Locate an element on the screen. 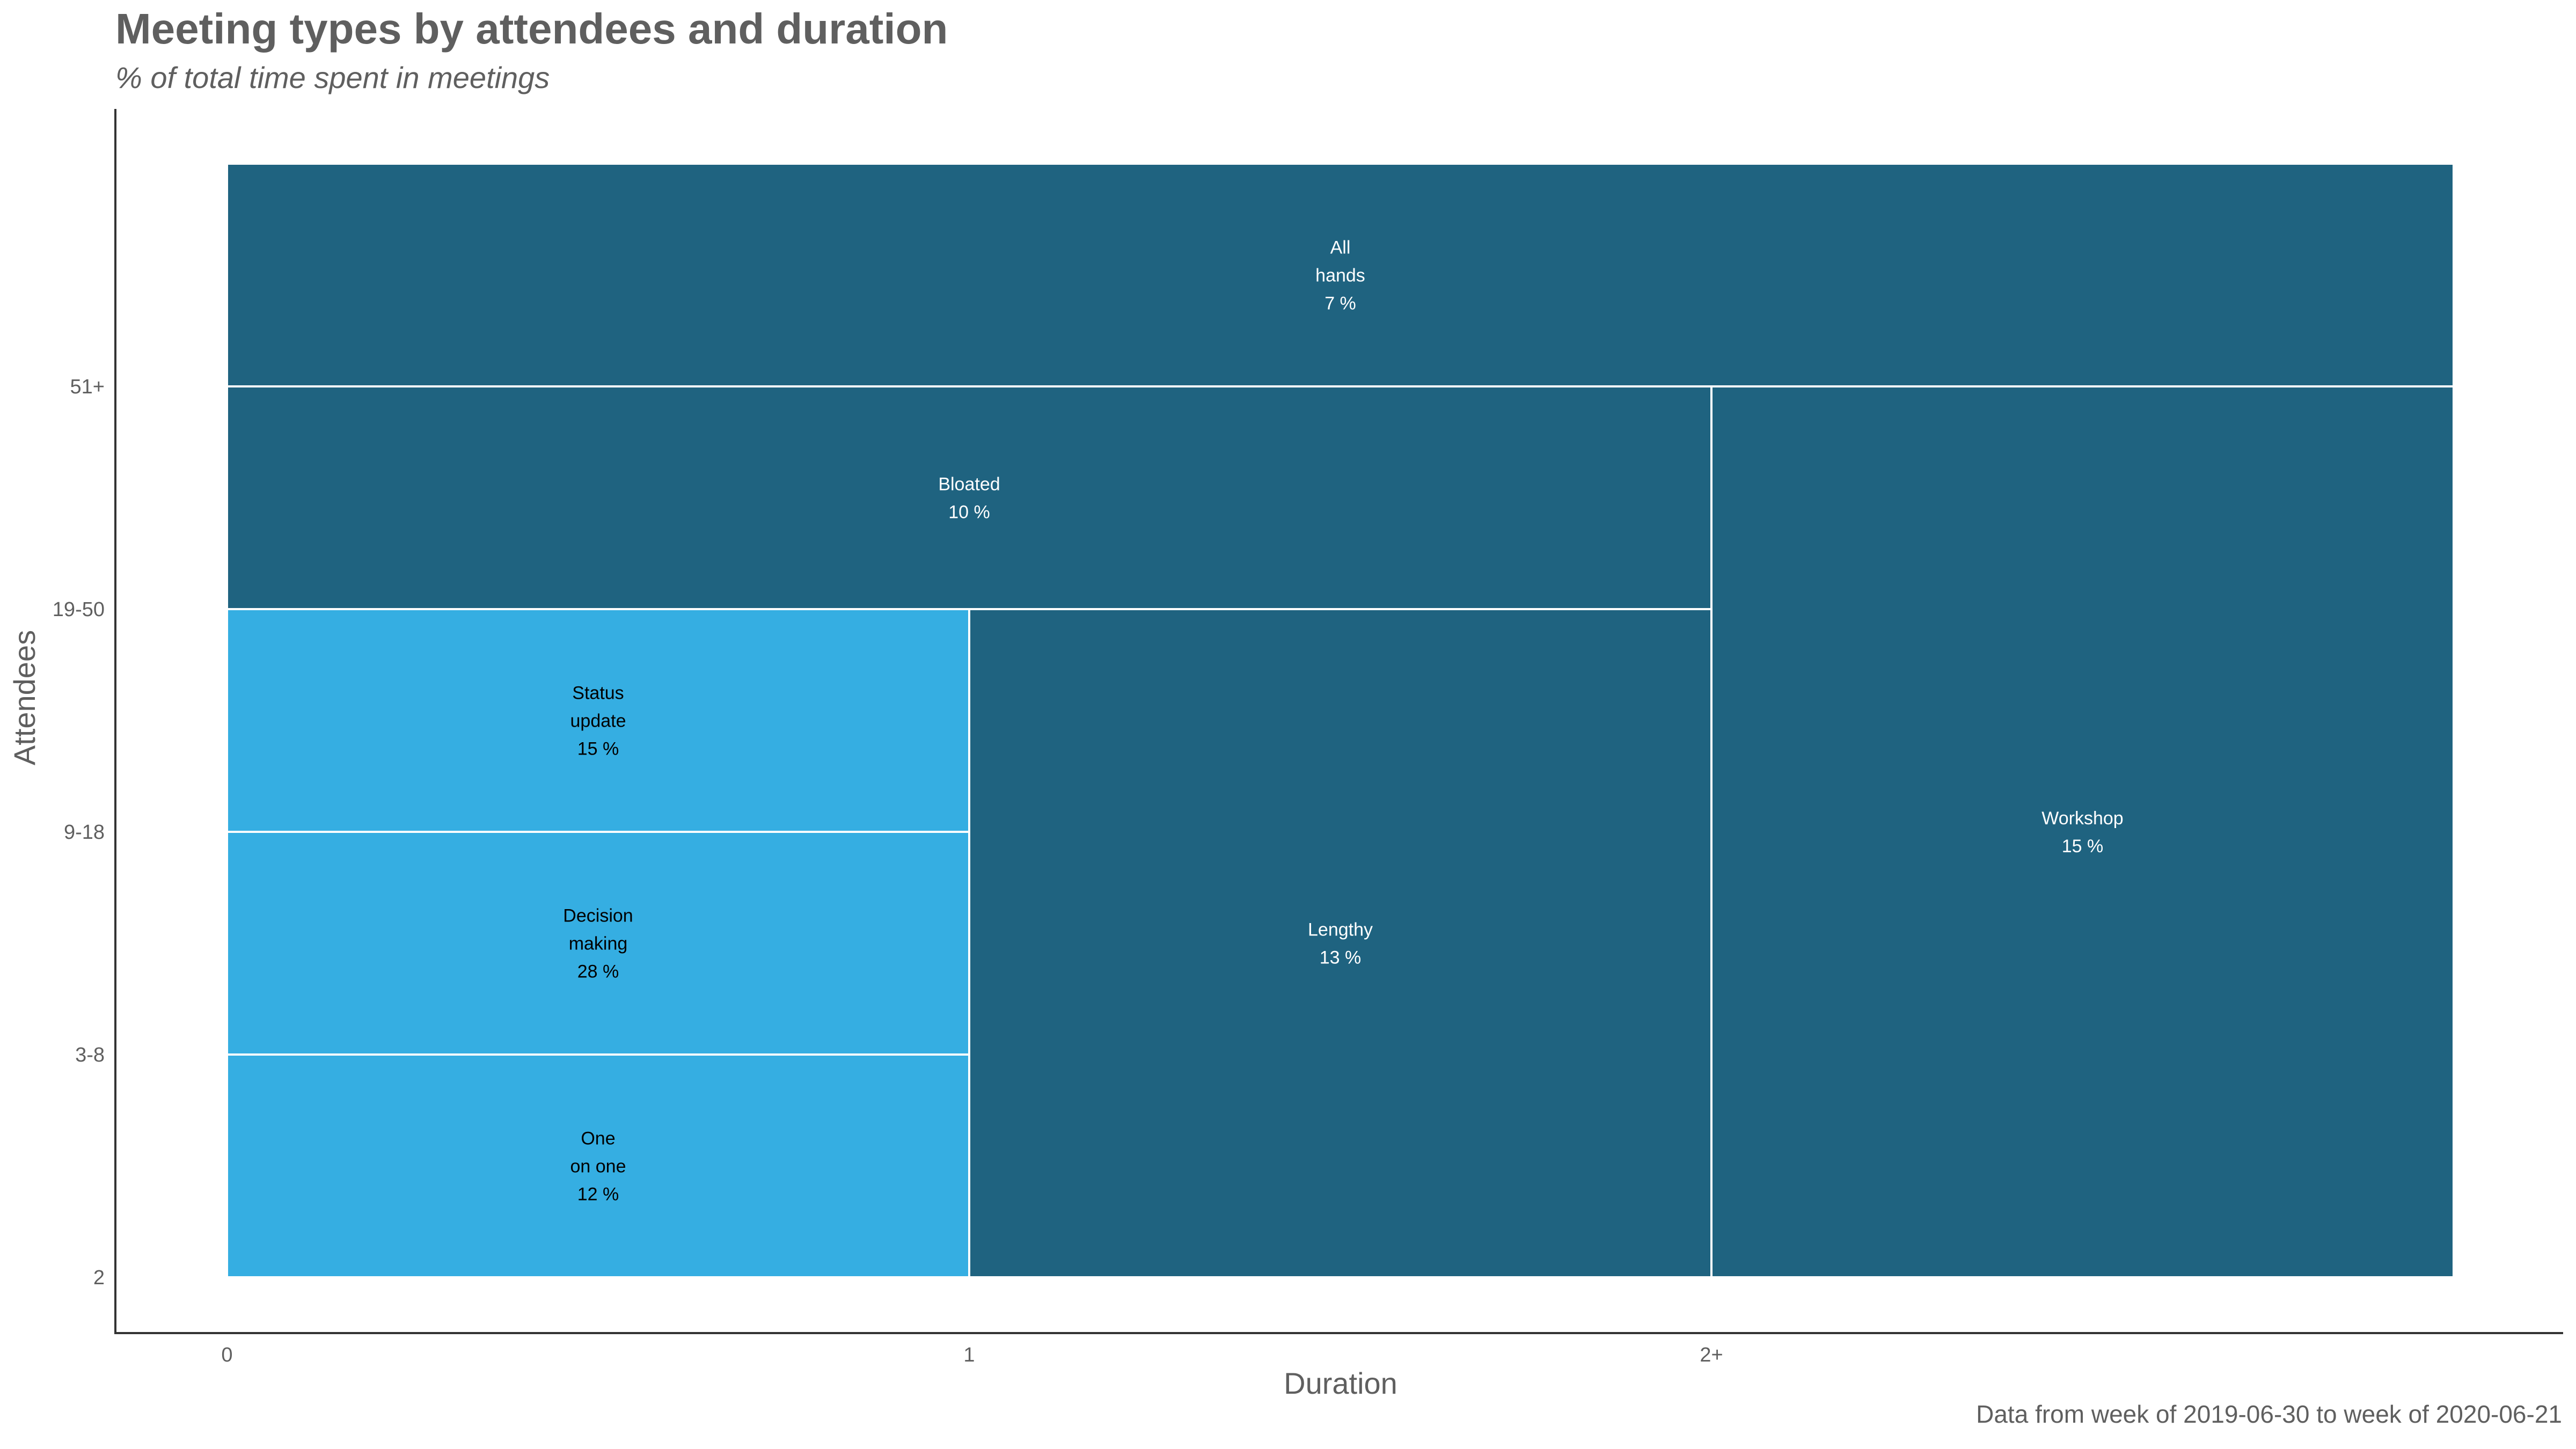  cell-label-line: Status is located at coordinates (598, 693).